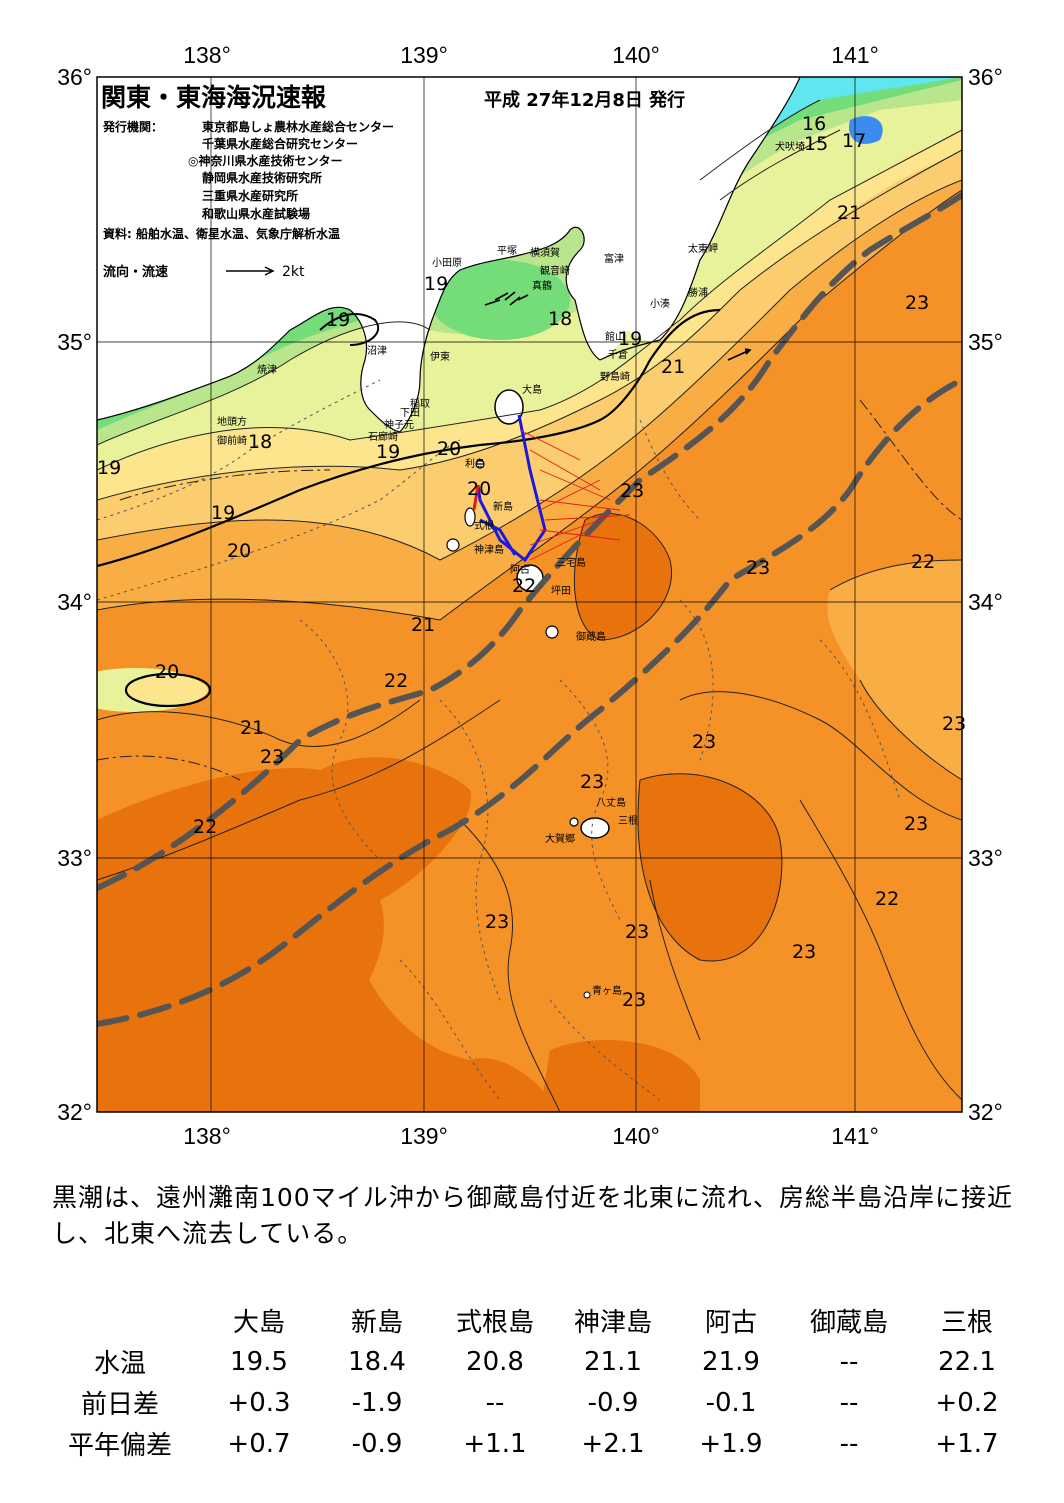  What do you see at coordinates (507, 251) in the screenshot?
I see `place-hiratsuka: 平塚` at bounding box center [507, 251].